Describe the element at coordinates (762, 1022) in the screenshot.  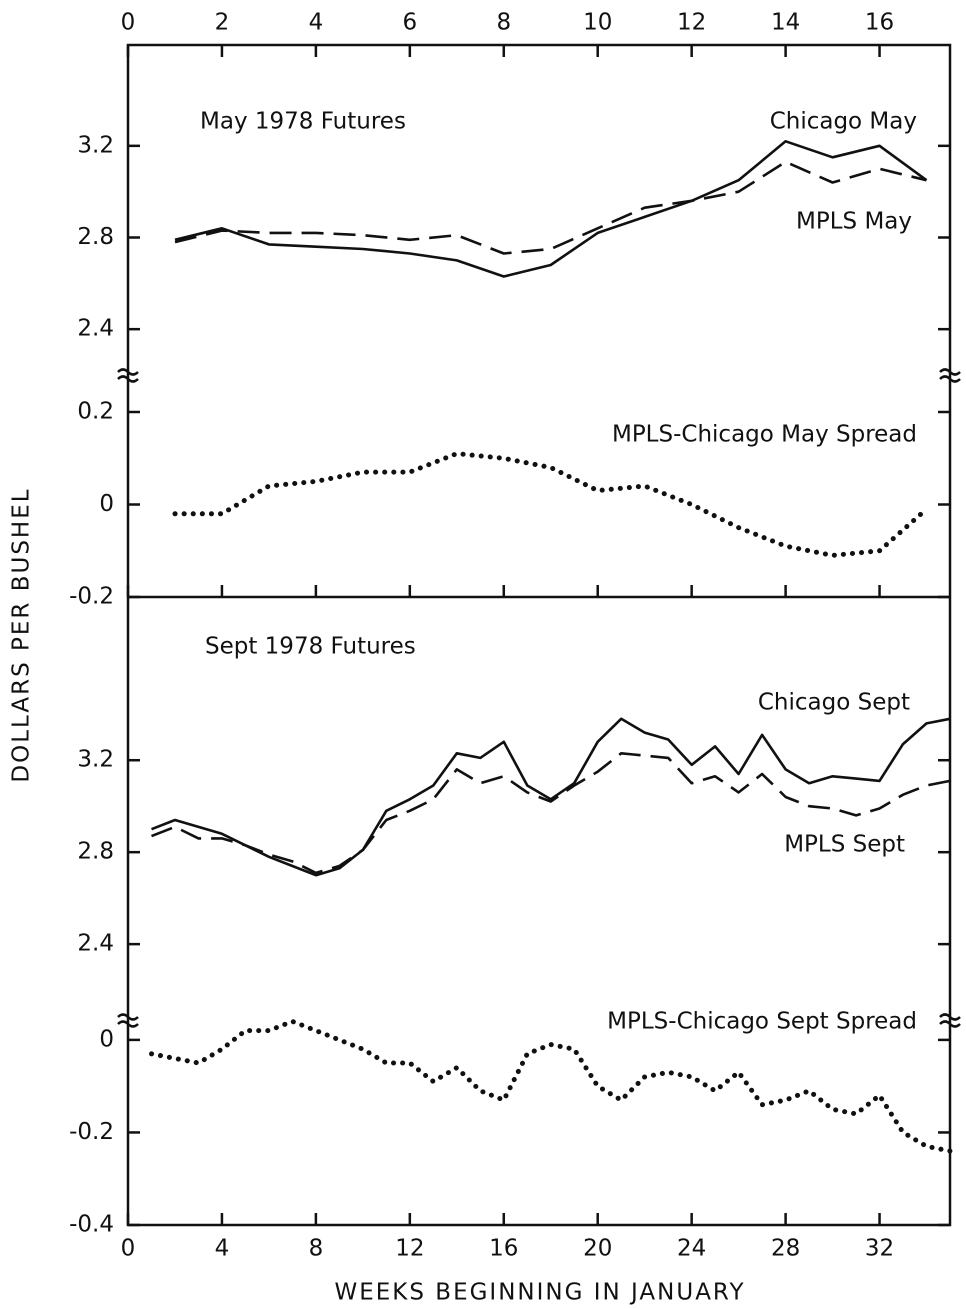
I see `series-label: MPLS-Chicago Sept Spread` at that location.